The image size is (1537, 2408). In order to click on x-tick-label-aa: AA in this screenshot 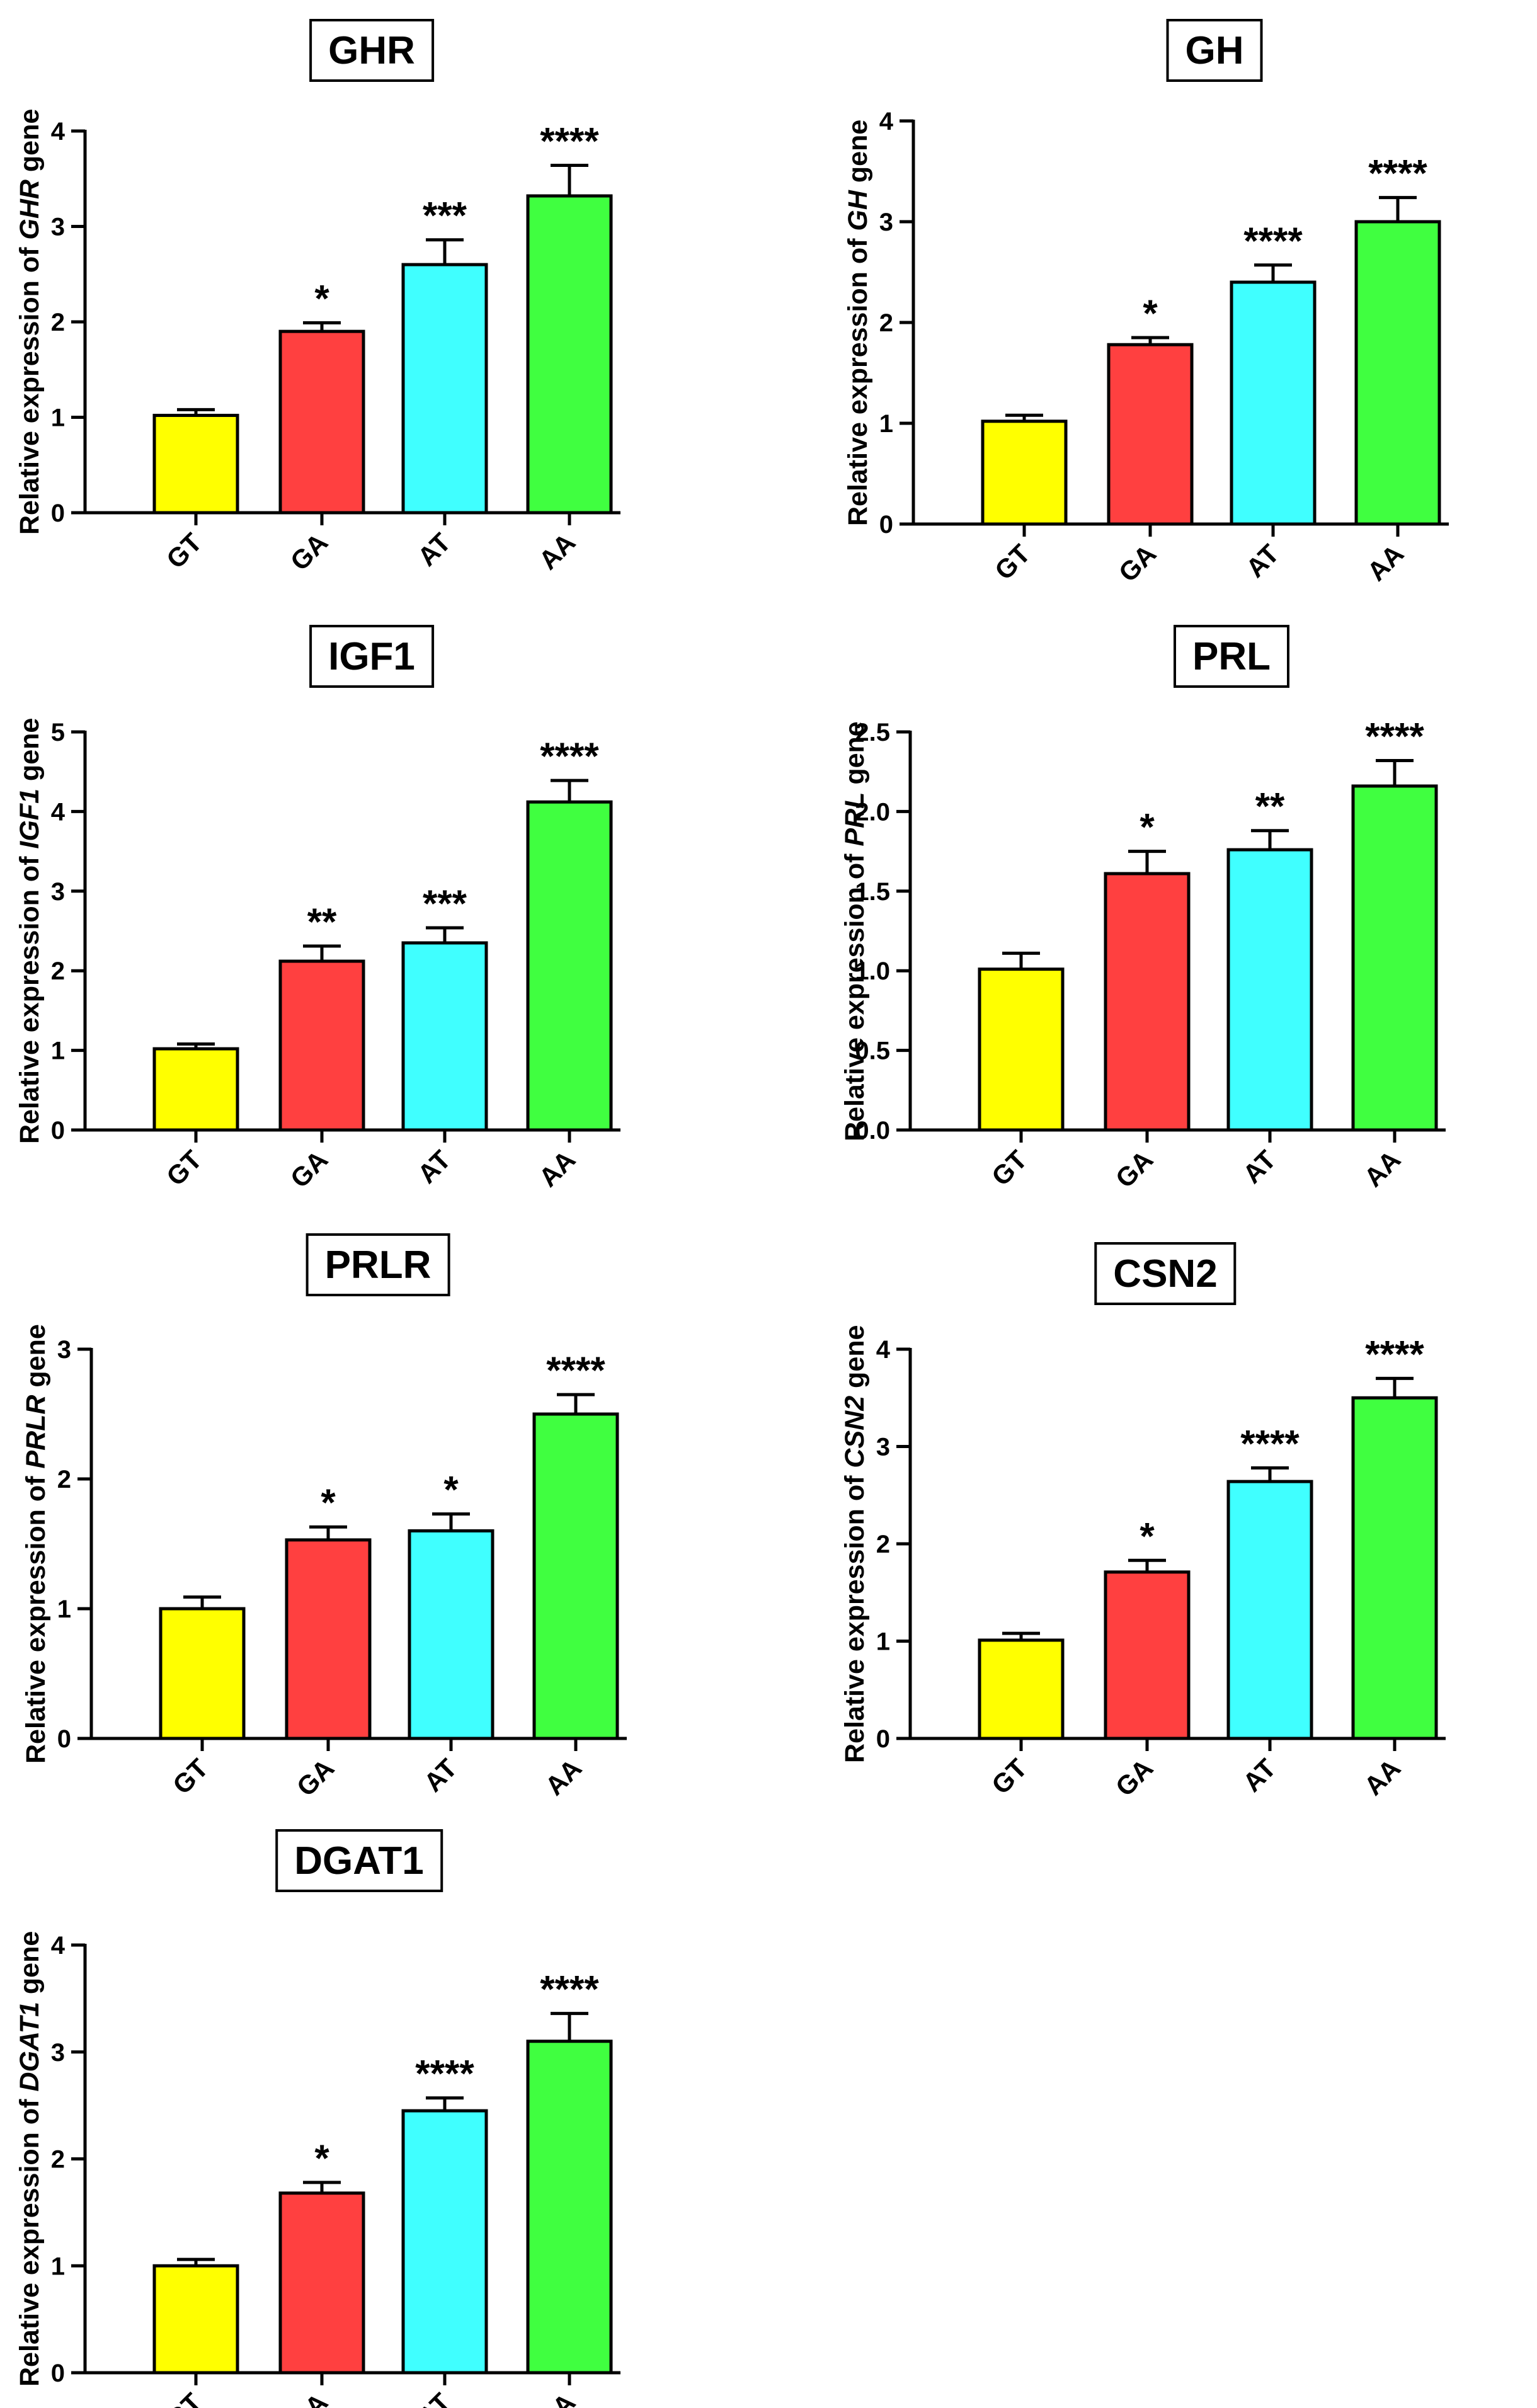, I will do `click(557, 2397)`.